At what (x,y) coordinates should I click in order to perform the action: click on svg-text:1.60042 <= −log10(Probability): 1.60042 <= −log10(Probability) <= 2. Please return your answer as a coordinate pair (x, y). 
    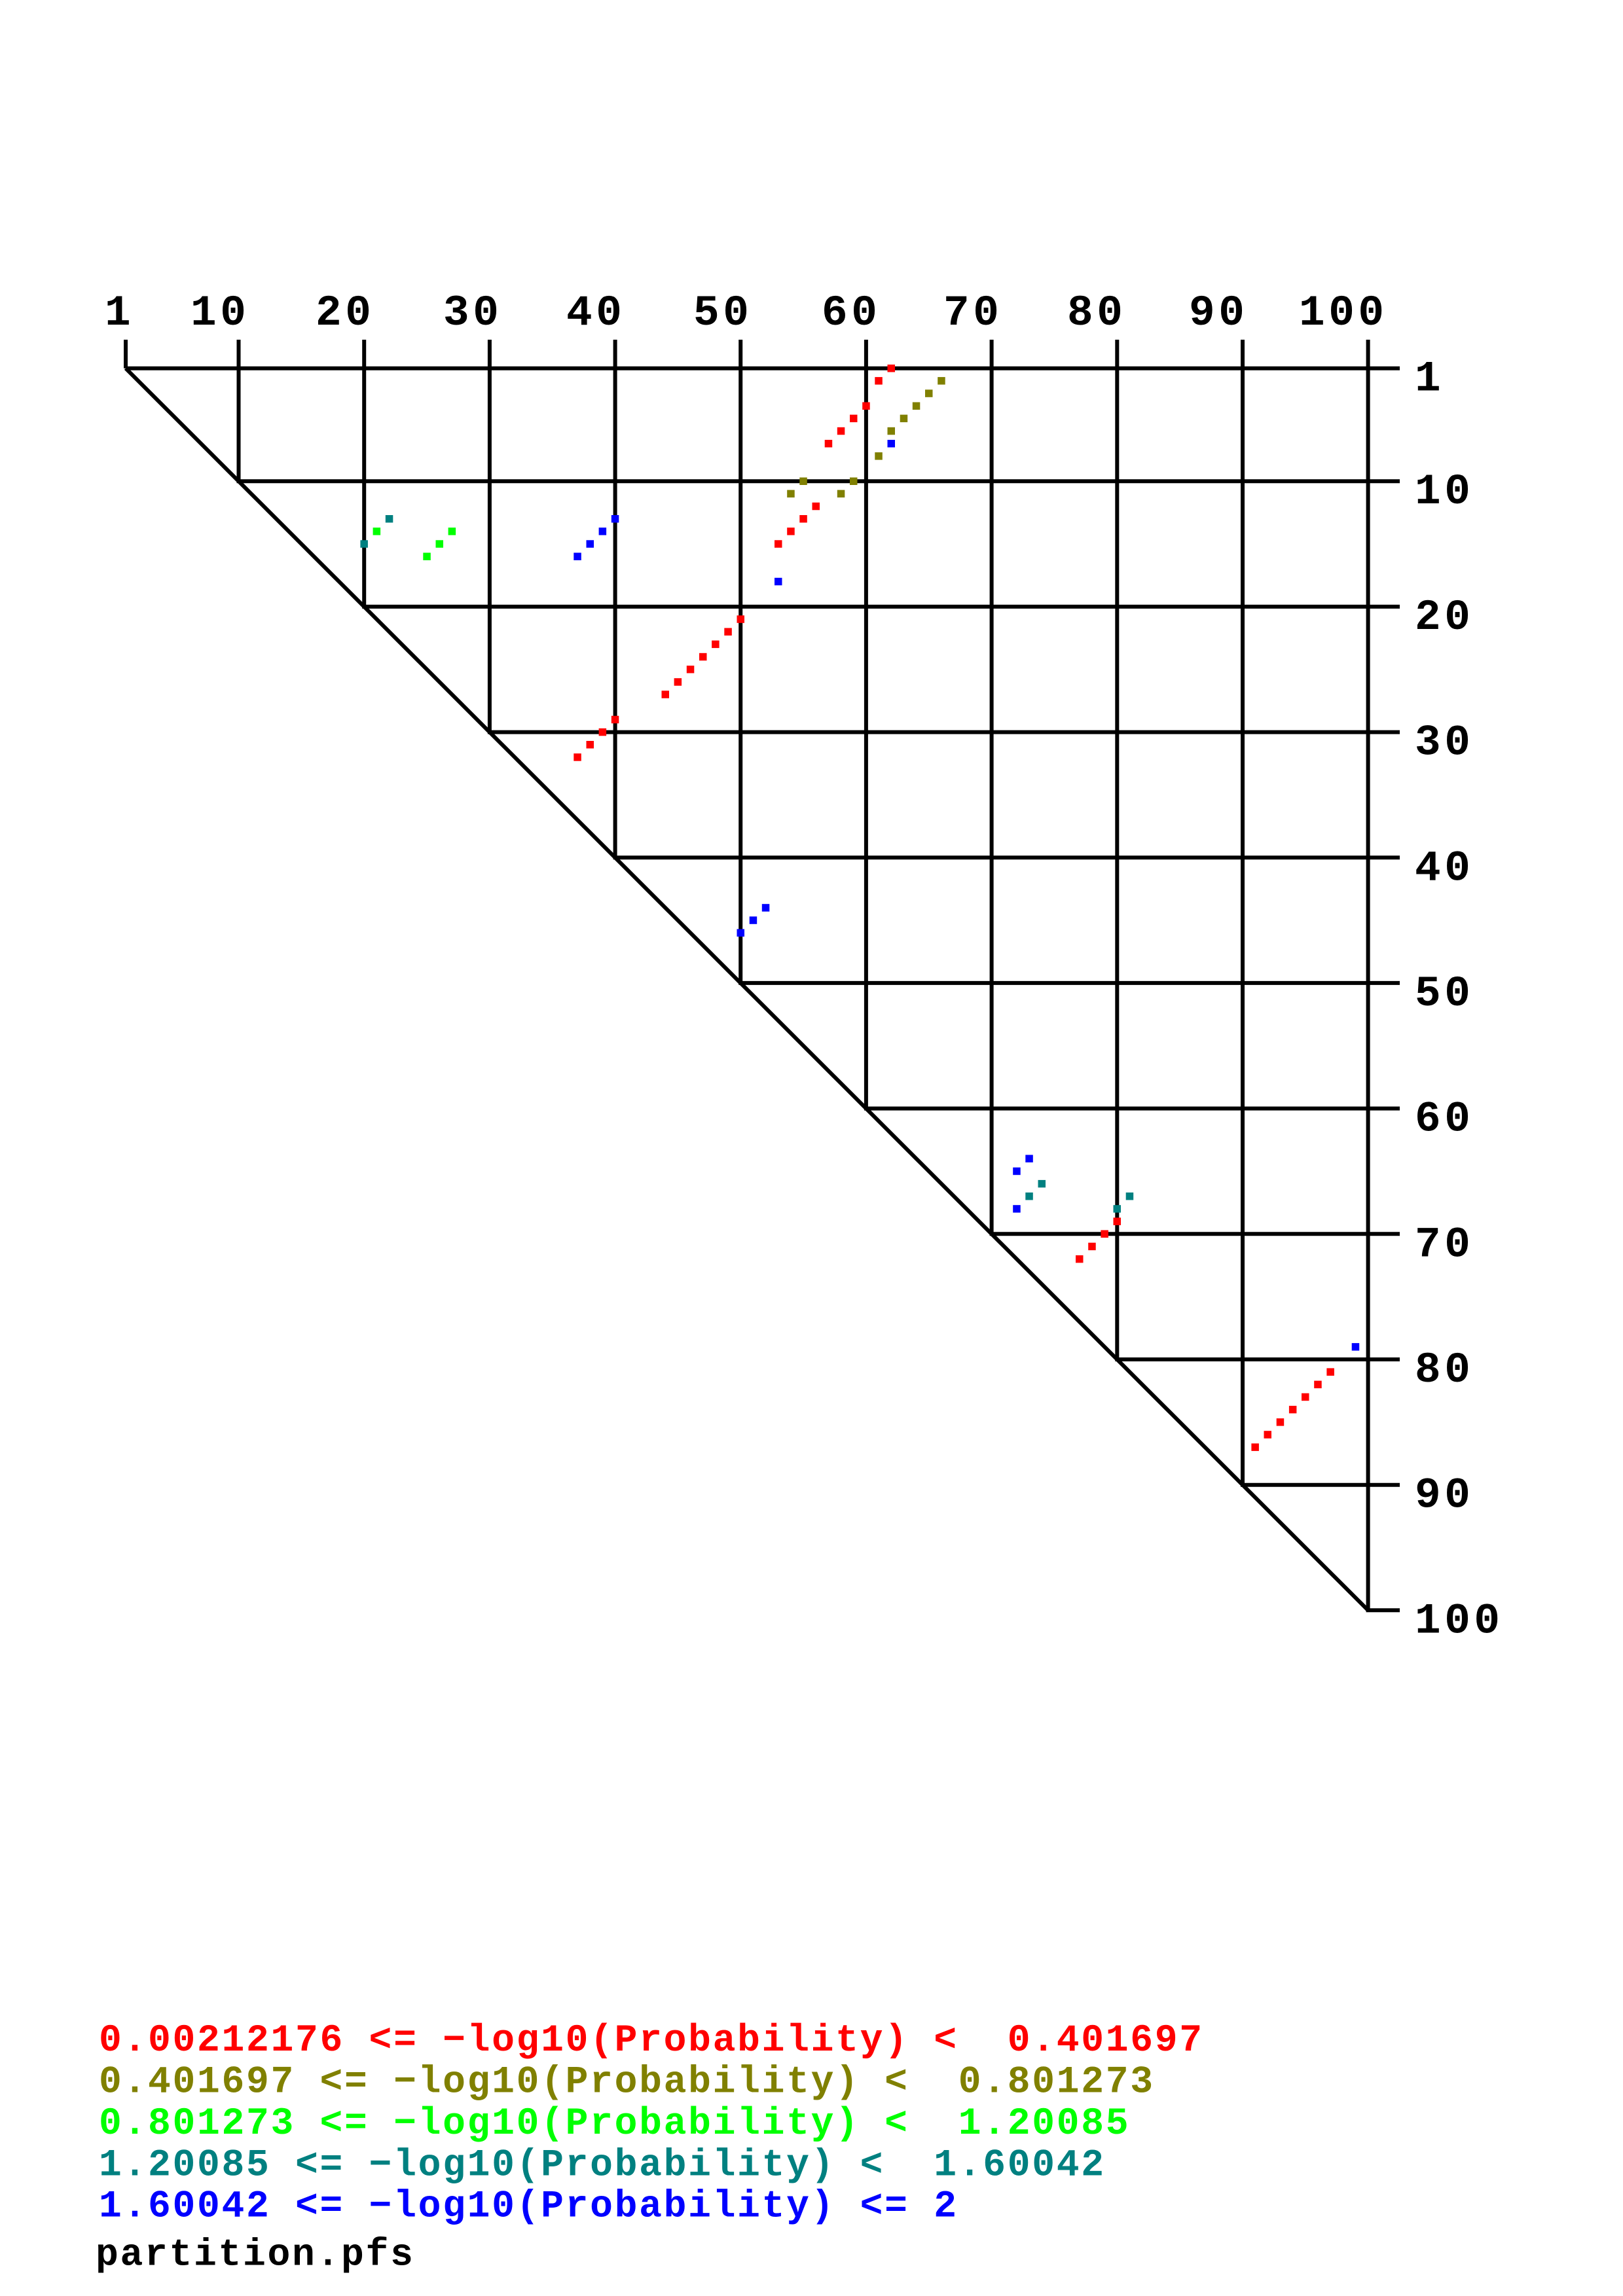
    Looking at the image, I should click on (528, 2207).